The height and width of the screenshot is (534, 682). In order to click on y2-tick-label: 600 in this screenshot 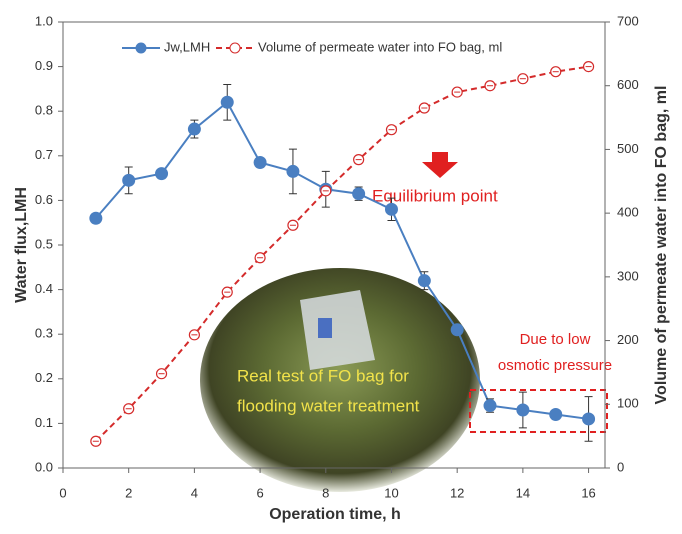, I will do `click(628, 84)`.